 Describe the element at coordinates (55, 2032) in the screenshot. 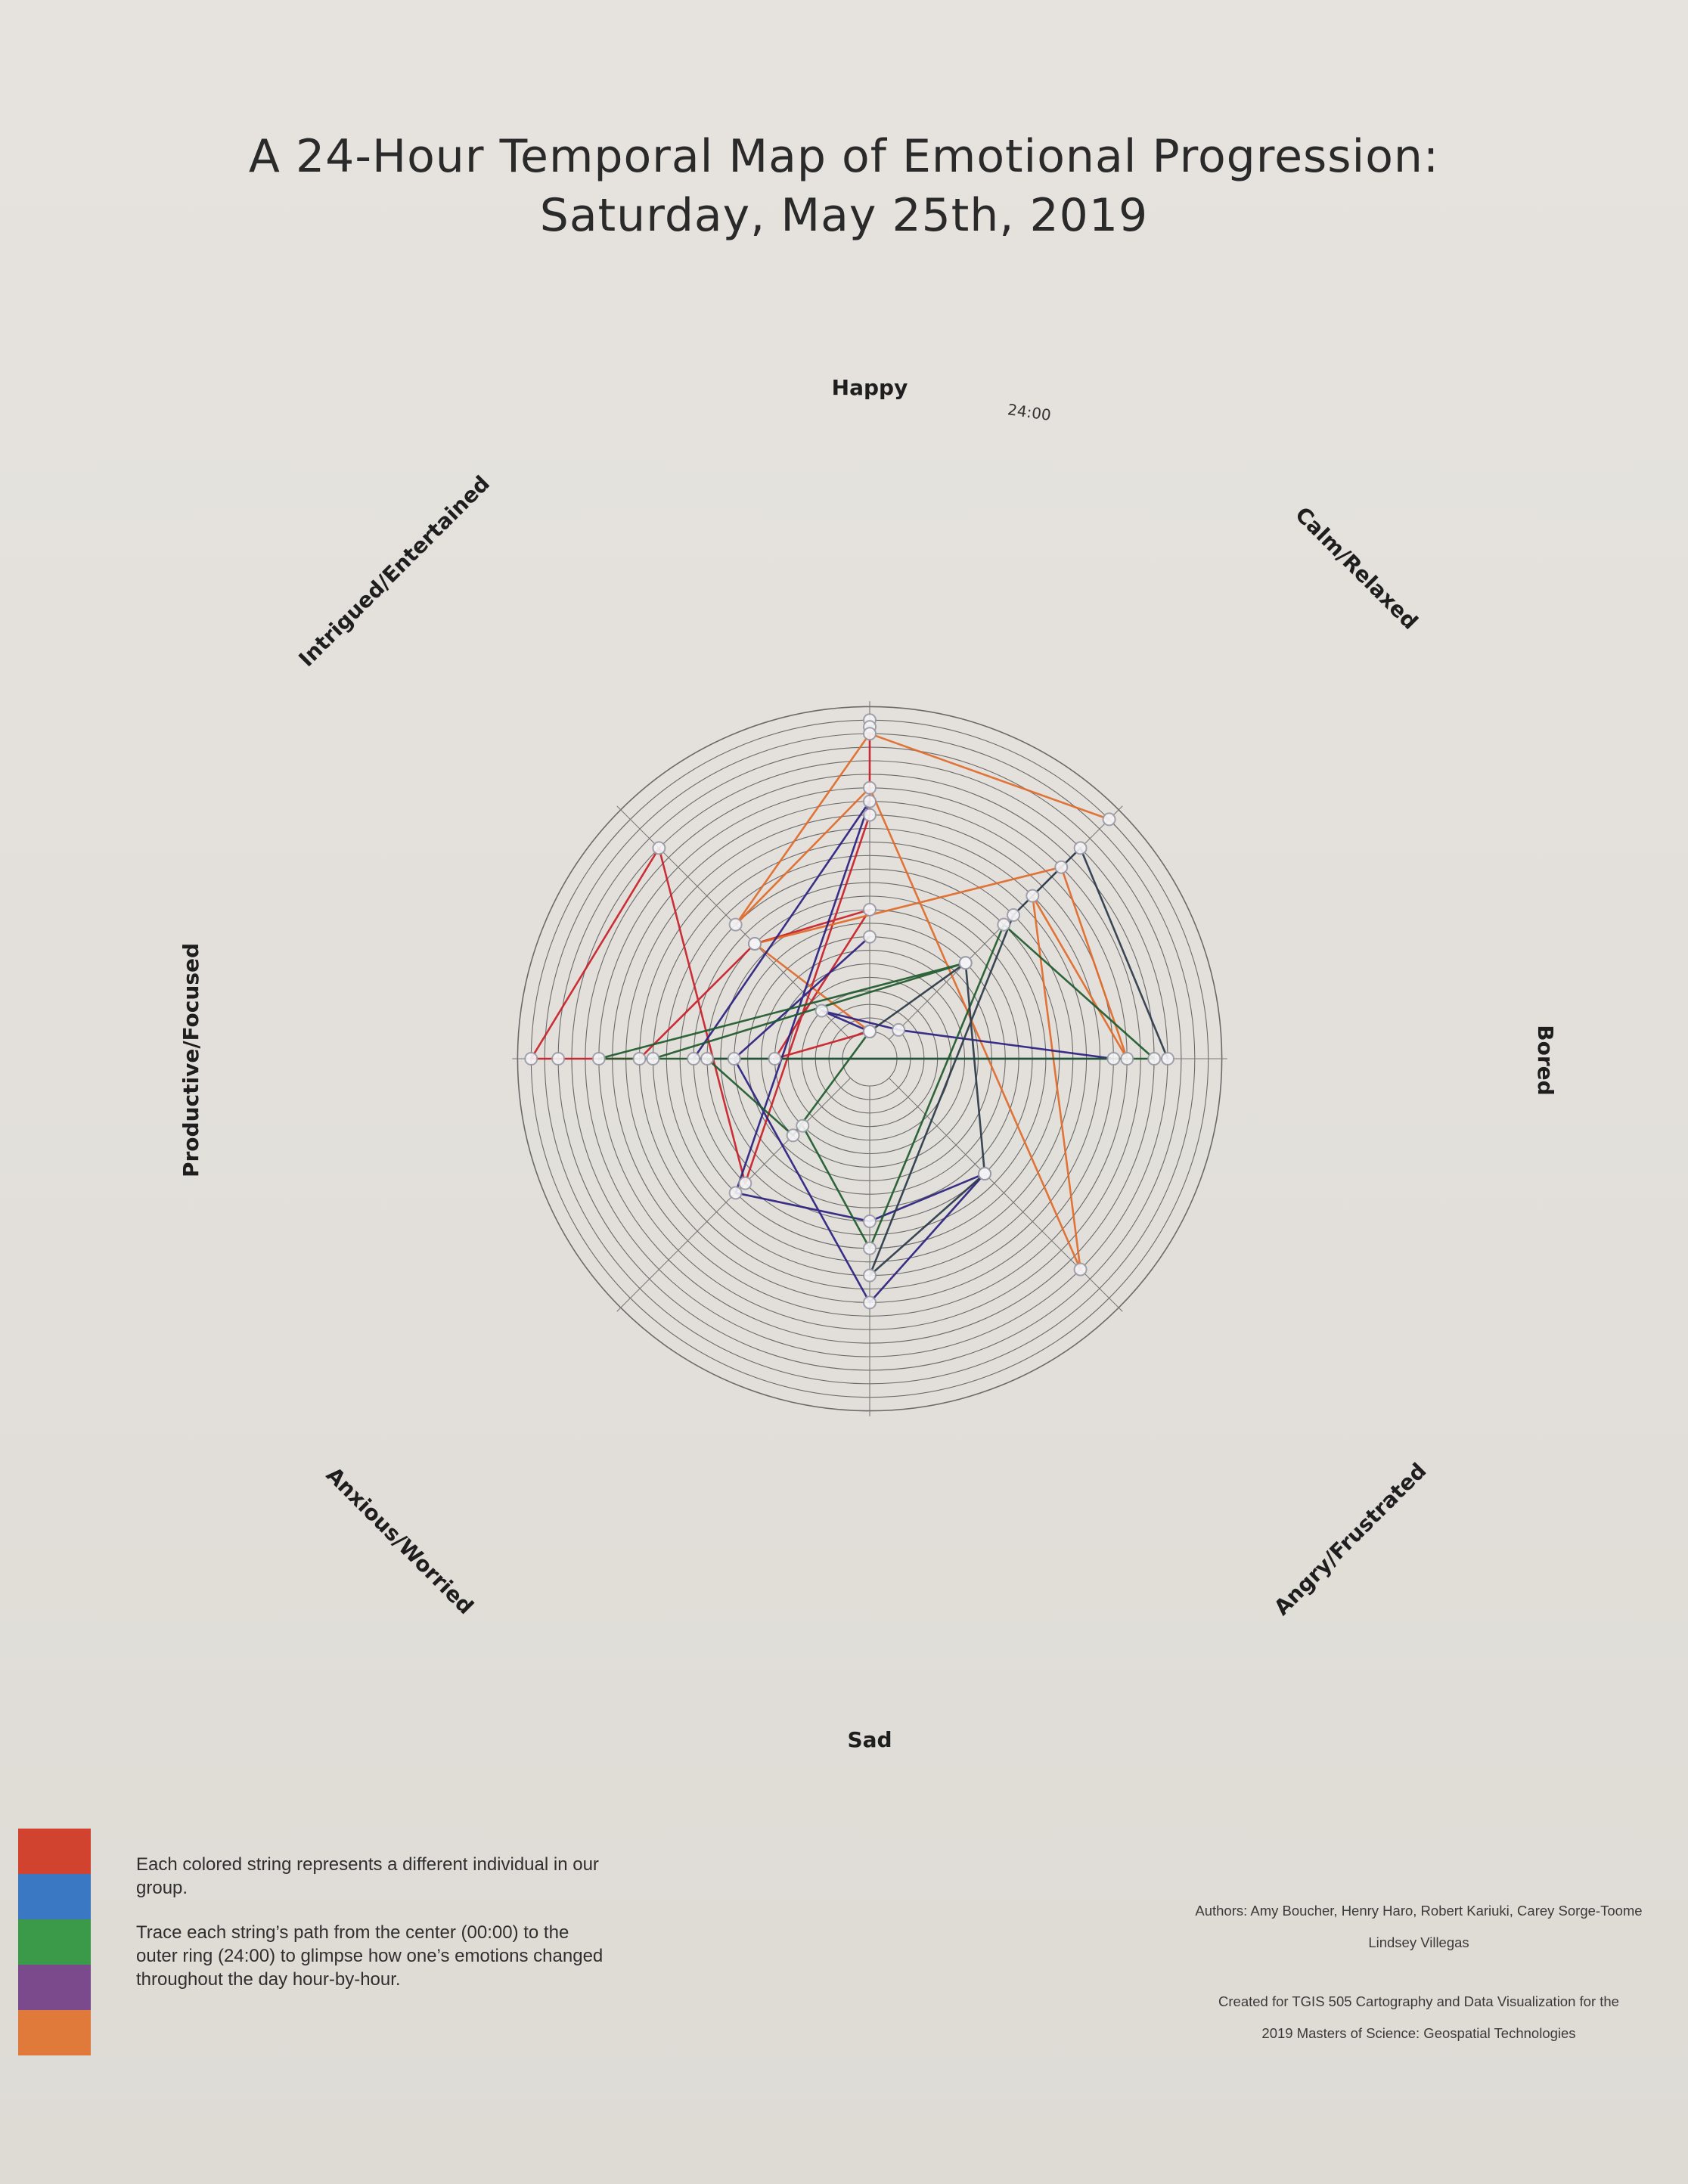

I see `legend-swatch-orange` at that location.